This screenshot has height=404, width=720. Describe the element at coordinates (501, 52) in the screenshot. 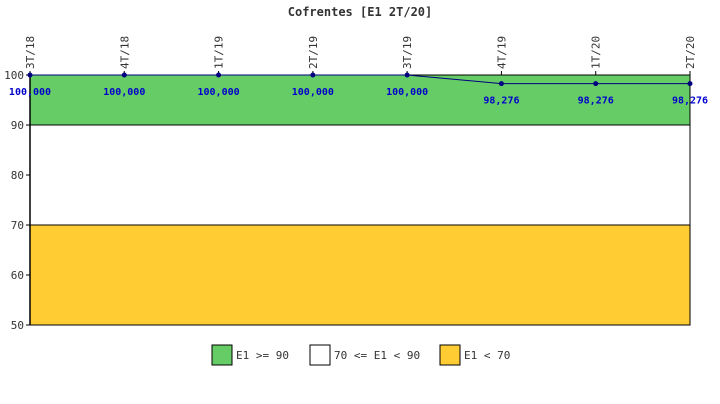

I see `x-tick-label: 4T/19` at that location.